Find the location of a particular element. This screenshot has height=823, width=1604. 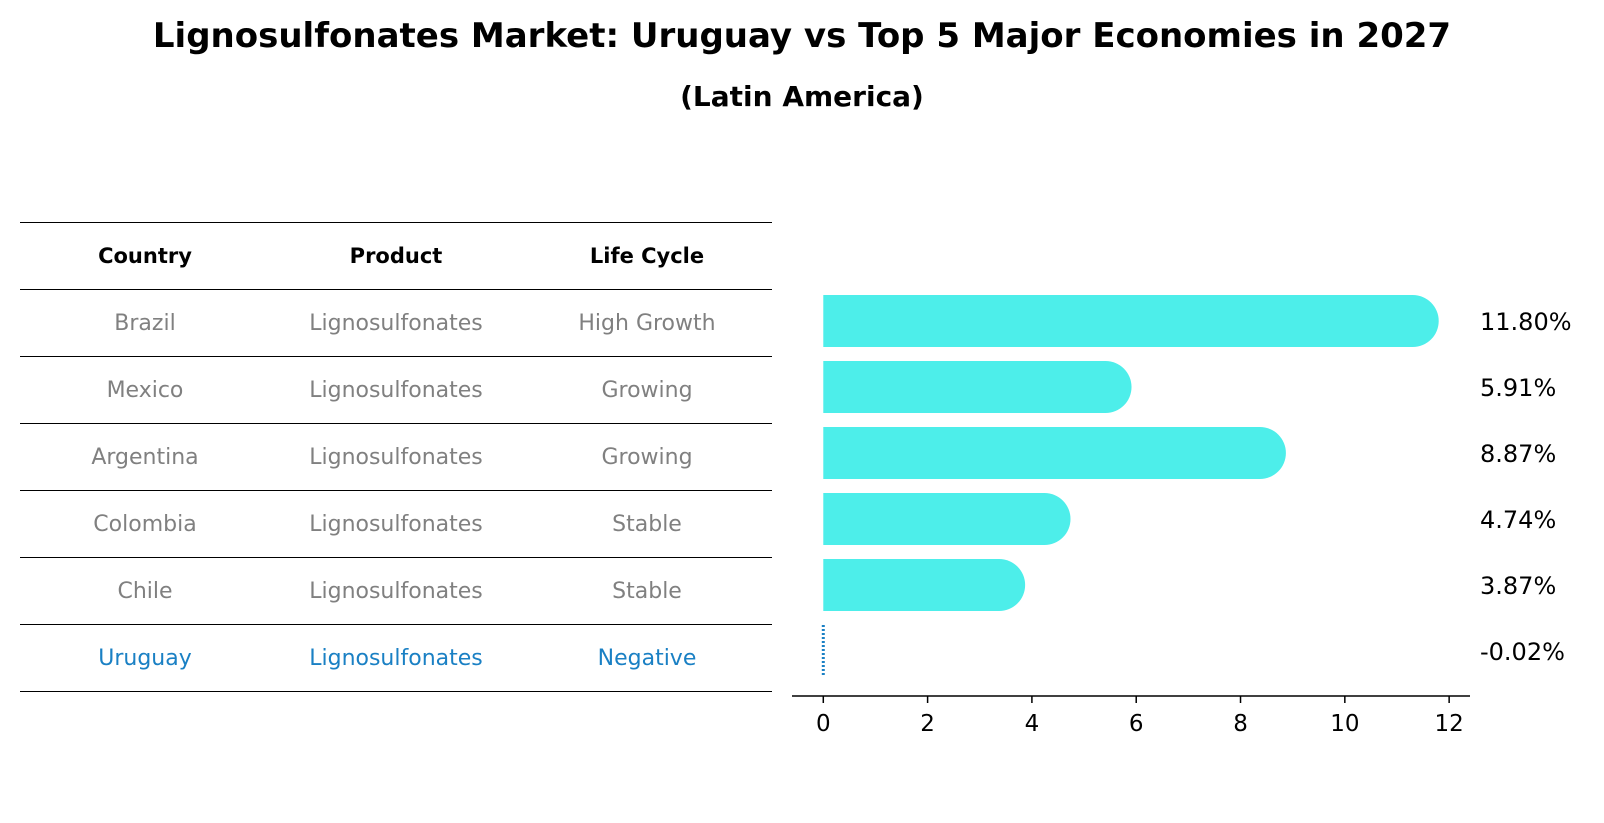

header-life-cycle: Life Cycle is located at coordinates (647, 256).